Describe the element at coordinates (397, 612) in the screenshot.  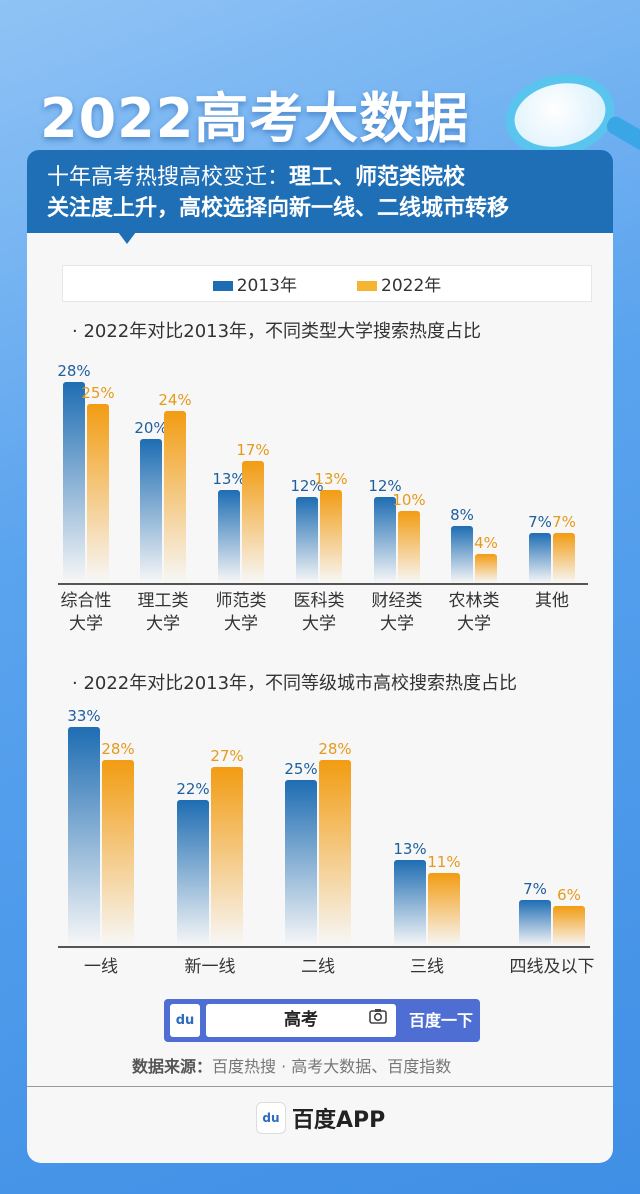
I see `category-label: 财经类 大学` at that location.